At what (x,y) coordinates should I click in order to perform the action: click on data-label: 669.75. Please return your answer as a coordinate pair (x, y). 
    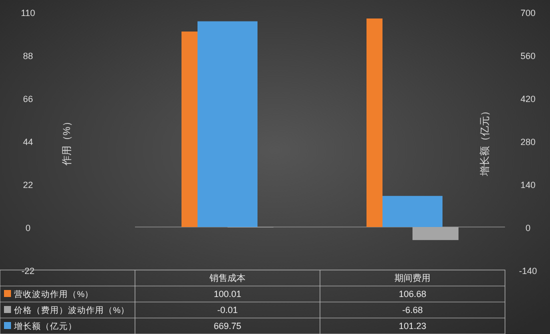
    Looking at the image, I should click on (228, 326).